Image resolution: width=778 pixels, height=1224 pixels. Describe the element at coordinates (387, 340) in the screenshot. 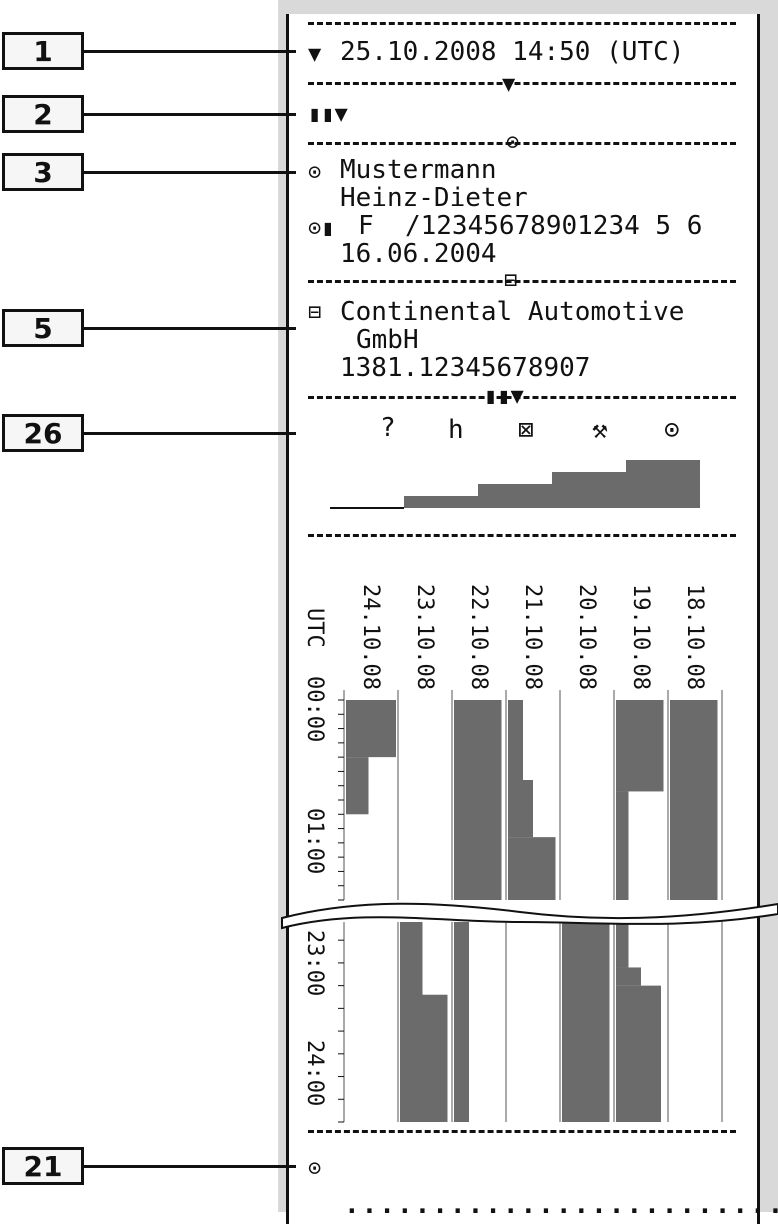

I see `manufacturer-name-line2: GmbH` at that location.